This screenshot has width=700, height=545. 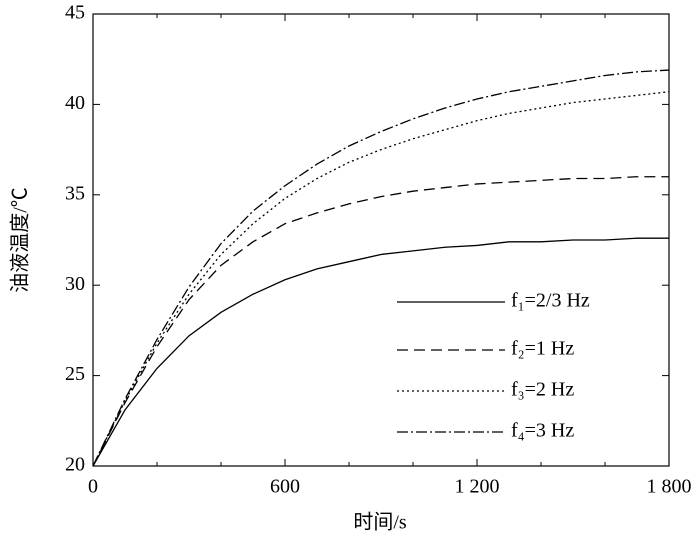 I want to click on legend-label: f₄=3 Hz, so click(x=542, y=431).